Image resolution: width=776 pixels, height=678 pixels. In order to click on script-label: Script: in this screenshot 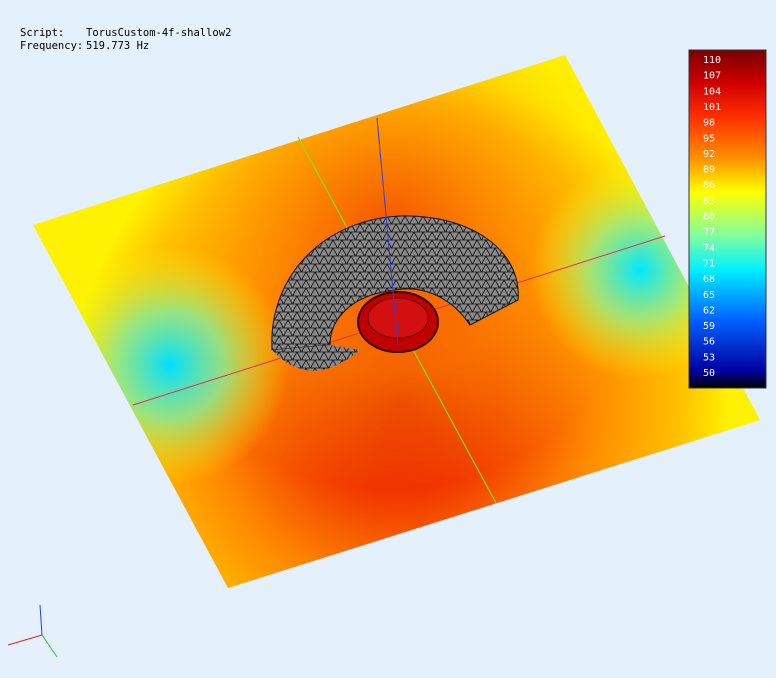, I will do `click(42, 33)`.